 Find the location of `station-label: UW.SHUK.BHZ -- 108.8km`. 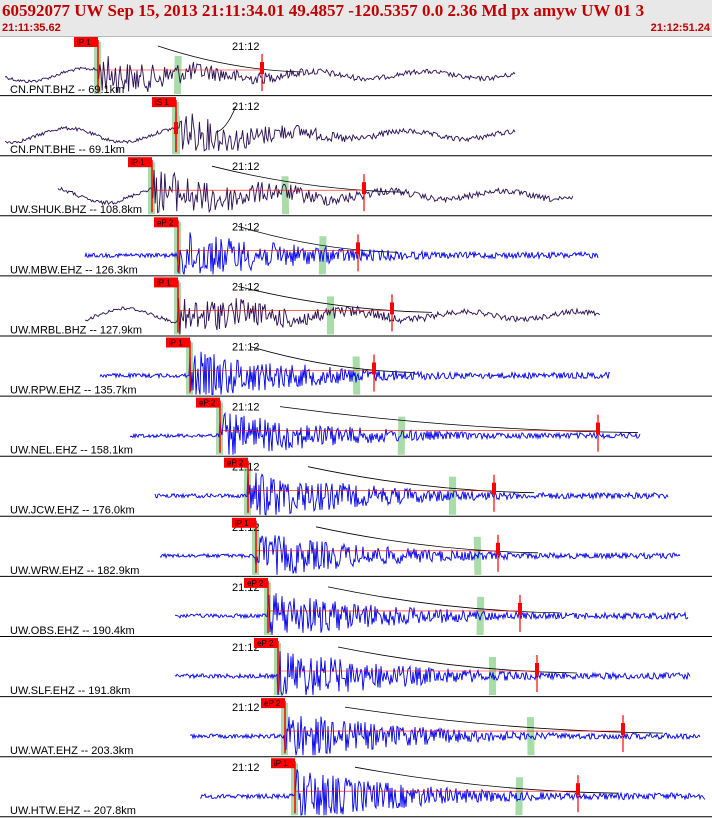

station-label: UW.SHUK.BHZ -- 108.8km is located at coordinates (76, 210).